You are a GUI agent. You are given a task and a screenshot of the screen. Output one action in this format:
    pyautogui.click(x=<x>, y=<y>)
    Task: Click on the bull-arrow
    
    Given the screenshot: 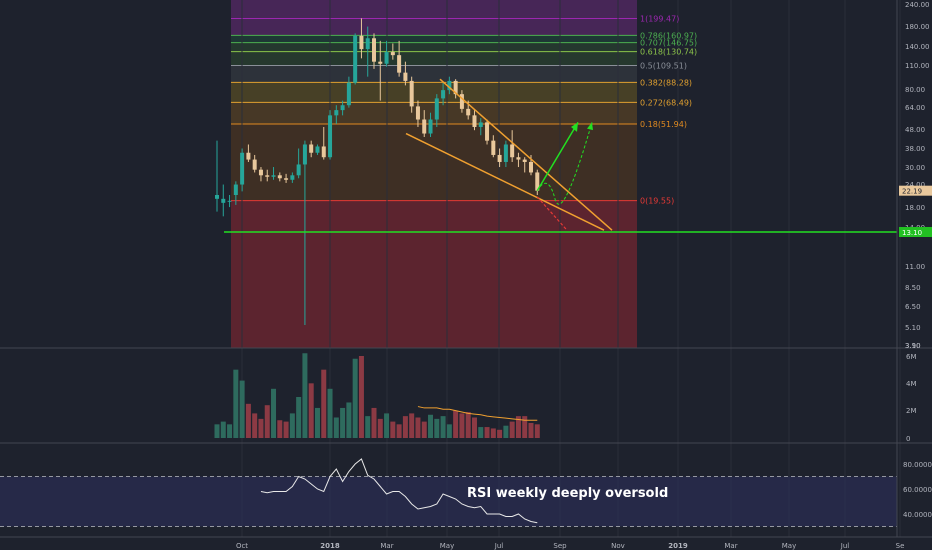 What is the action you would take?
    pyautogui.click(x=557, y=157)
    